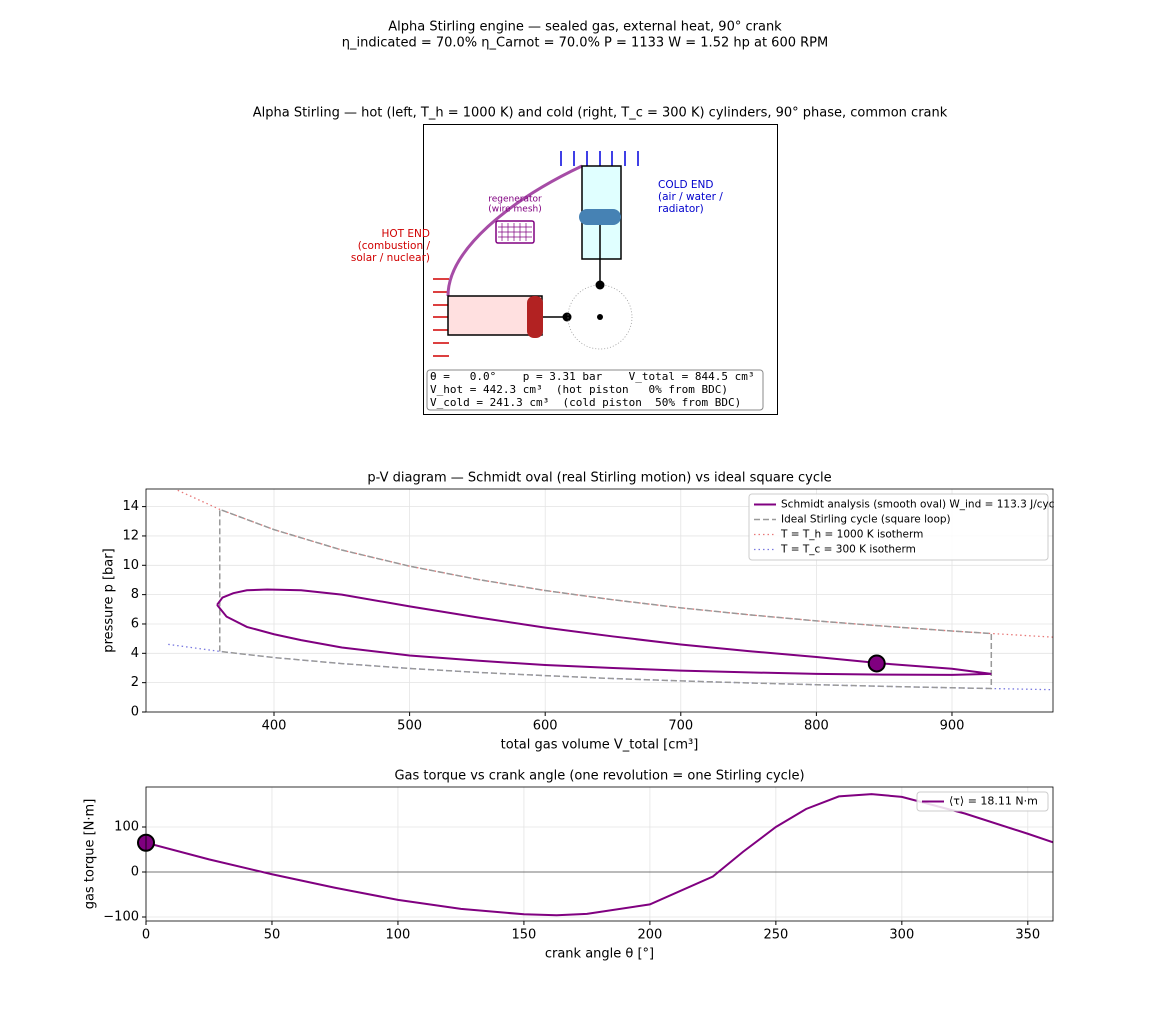  What do you see at coordinates (495, 315) in the screenshot?
I see `hot-cylinder` at bounding box center [495, 315].